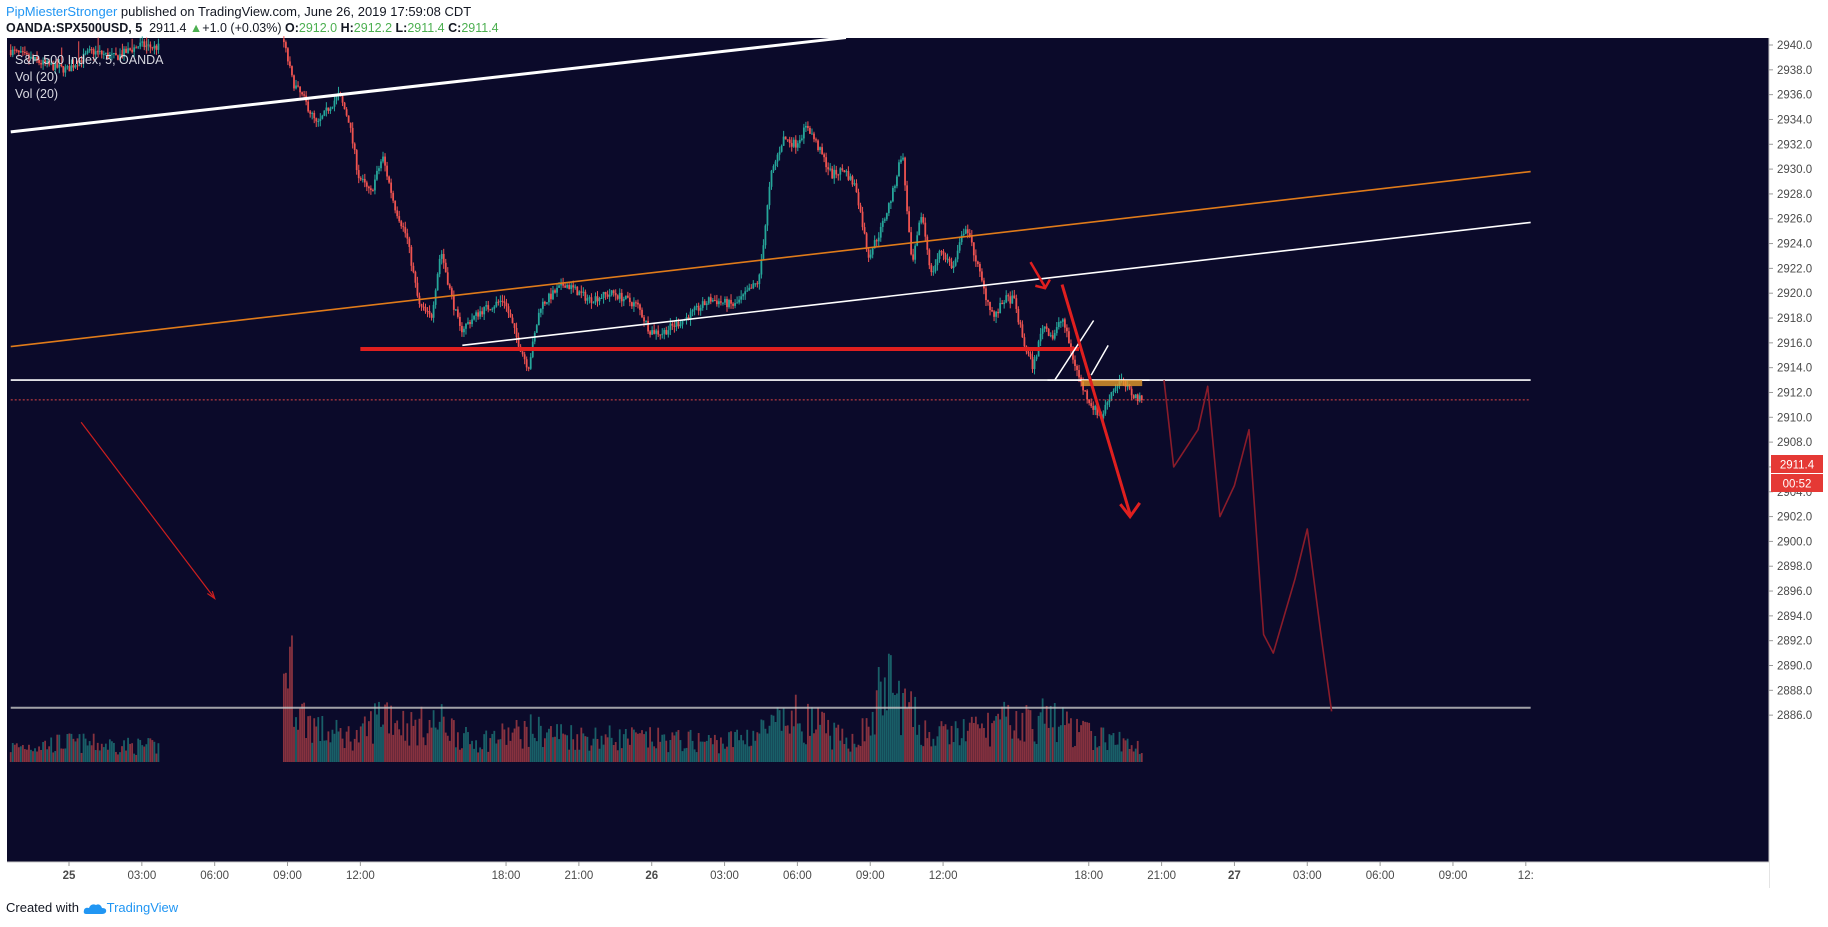 This screenshot has height=927, width=1828. What do you see at coordinates (1794, 443) in the screenshot?
I see `price-tick-label: 2908.0` at bounding box center [1794, 443].